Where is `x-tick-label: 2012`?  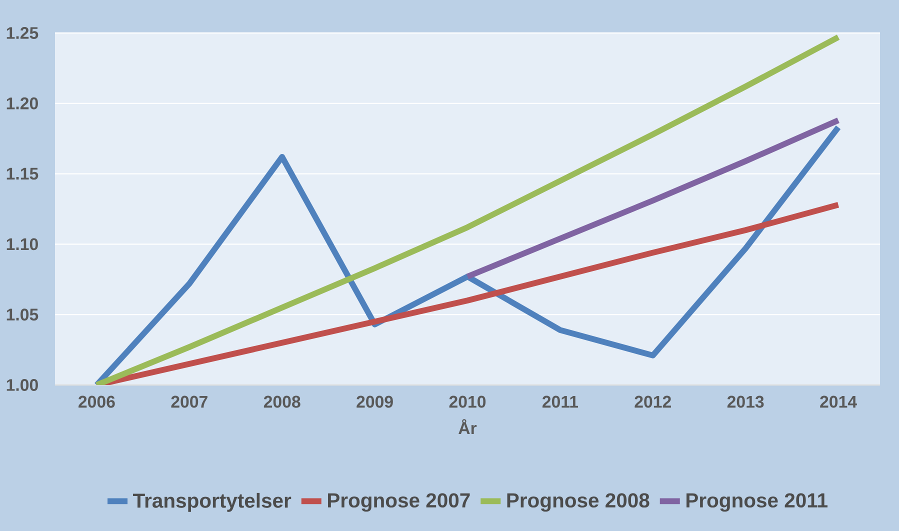 x-tick-label: 2012 is located at coordinates (652, 402).